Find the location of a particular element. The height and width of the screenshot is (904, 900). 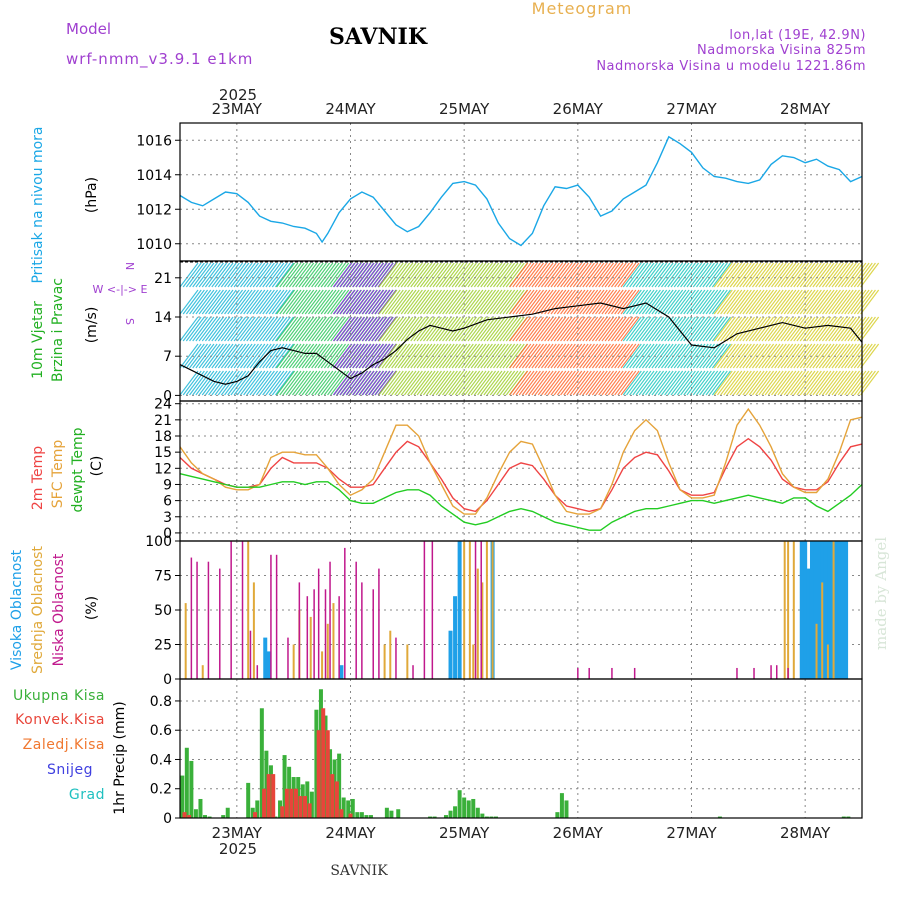

day-label-top: 25MAY is located at coordinates (464, 109).